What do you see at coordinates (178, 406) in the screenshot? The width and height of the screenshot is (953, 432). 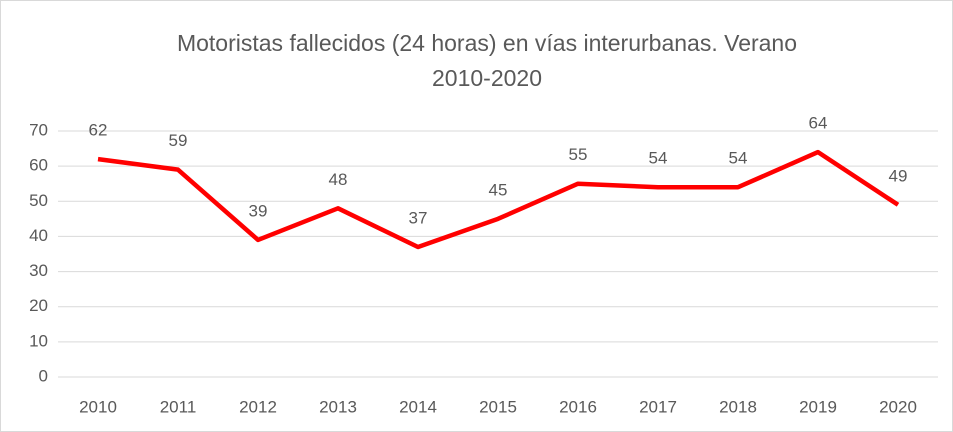 I see `x-tick-label: 2011` at bounding box center [178, 406].